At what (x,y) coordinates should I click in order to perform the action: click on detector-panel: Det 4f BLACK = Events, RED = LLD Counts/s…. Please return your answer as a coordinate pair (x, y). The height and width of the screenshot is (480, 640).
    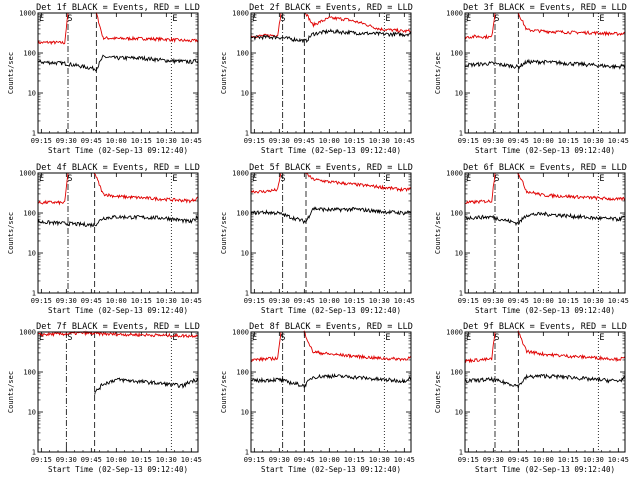
    Looking at the image, I should click on (104, 239).